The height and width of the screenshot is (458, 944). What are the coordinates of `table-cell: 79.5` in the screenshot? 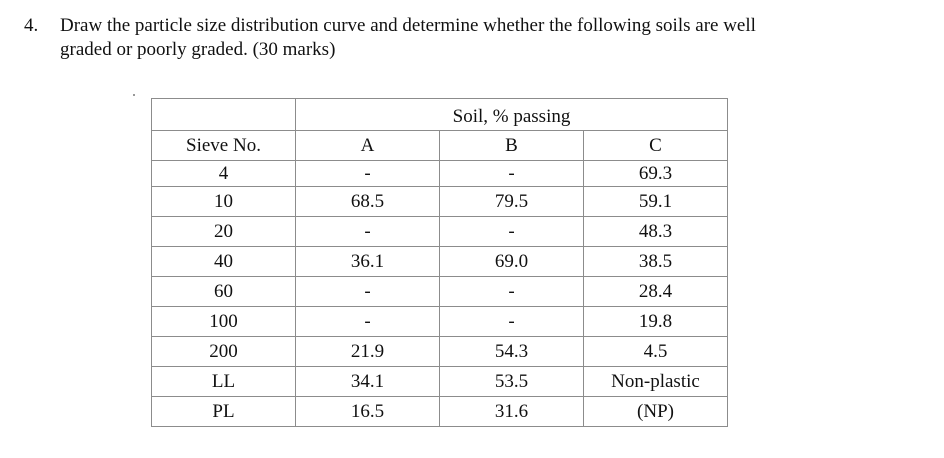 It's located at (511, 201).